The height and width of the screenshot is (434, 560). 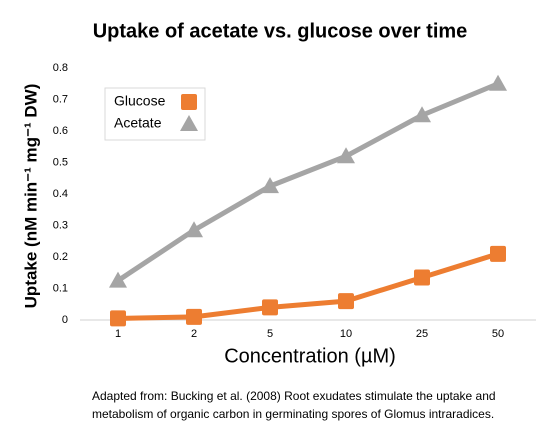 What do you see at coordinates (30, 196) in the screenshot?
I see `y-axis-label: Uptake (nM min⁻¹ mg⁻¹ DW)` at bounding box center [30, 196].